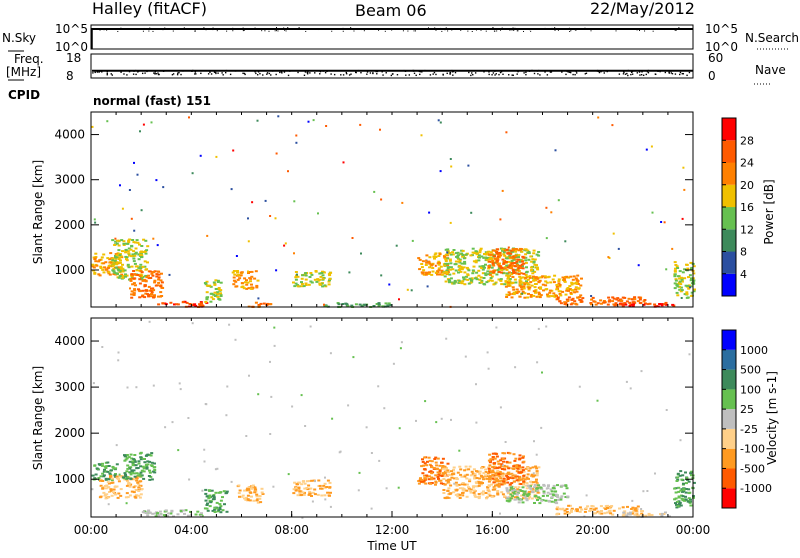 The image size is (800, 558). I want to click on time-tick-label: 20:00, so click(592, 530).